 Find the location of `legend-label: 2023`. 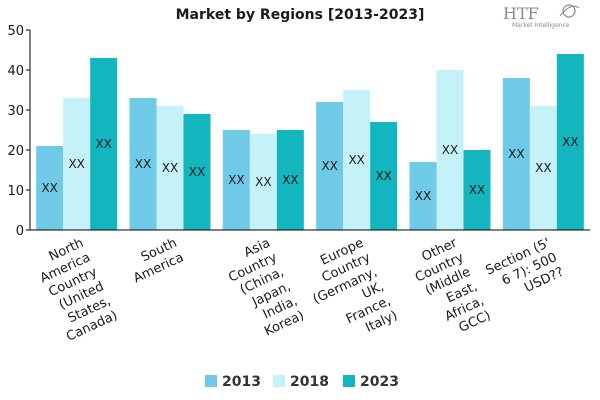

legend-label: 2023 is located at coordinates (379, 382).